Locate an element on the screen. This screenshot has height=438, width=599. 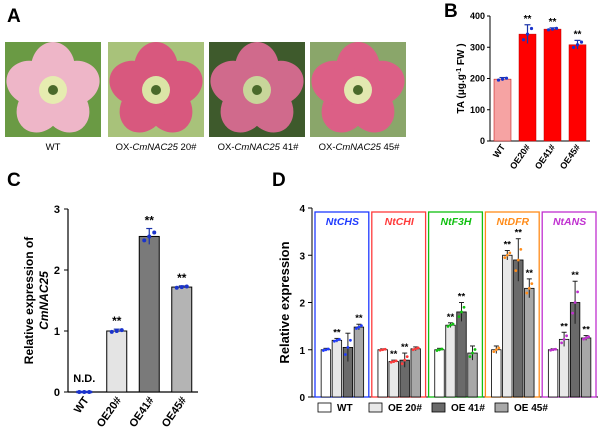
panel-letter-c: C is located at coordinates (14, 180).